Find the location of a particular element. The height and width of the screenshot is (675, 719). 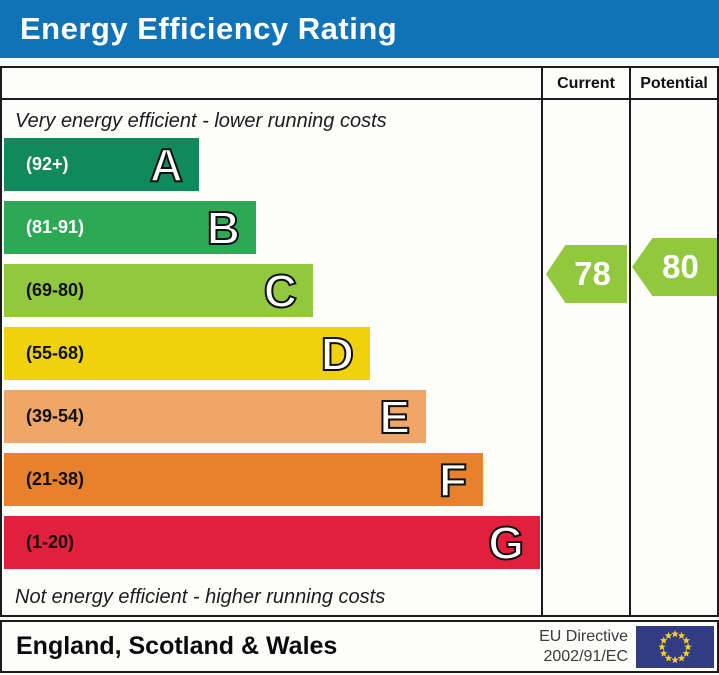

potential-rating-arrow: 80 is located at coordinates (674, 267).